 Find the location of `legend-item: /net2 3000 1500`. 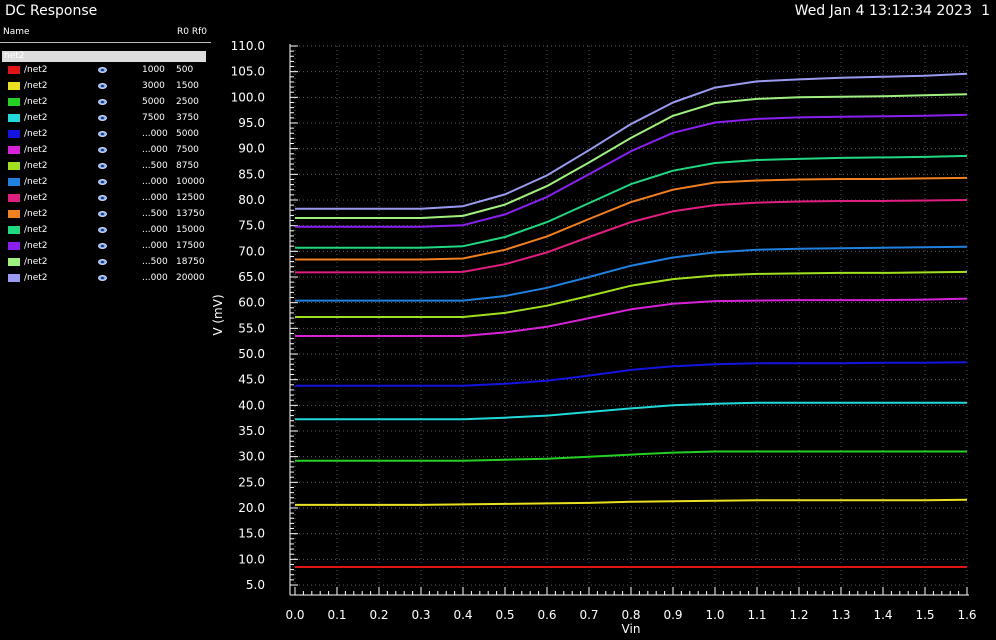

legend-item: /net2 3000 1500 is located at coordinates (105, 87).